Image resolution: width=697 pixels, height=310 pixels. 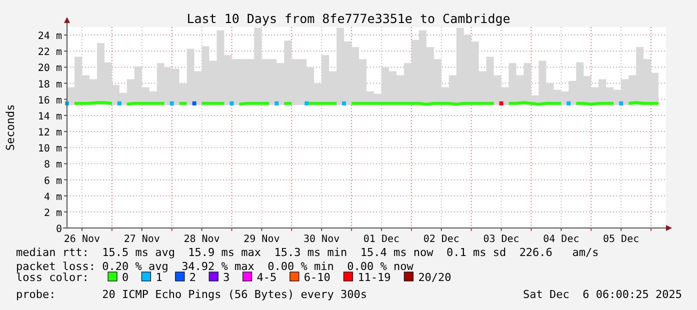 What do you see at coordinates (226, 277) in the screenshot?
I see `legend-label: 3` at bounding box center [226, 277].